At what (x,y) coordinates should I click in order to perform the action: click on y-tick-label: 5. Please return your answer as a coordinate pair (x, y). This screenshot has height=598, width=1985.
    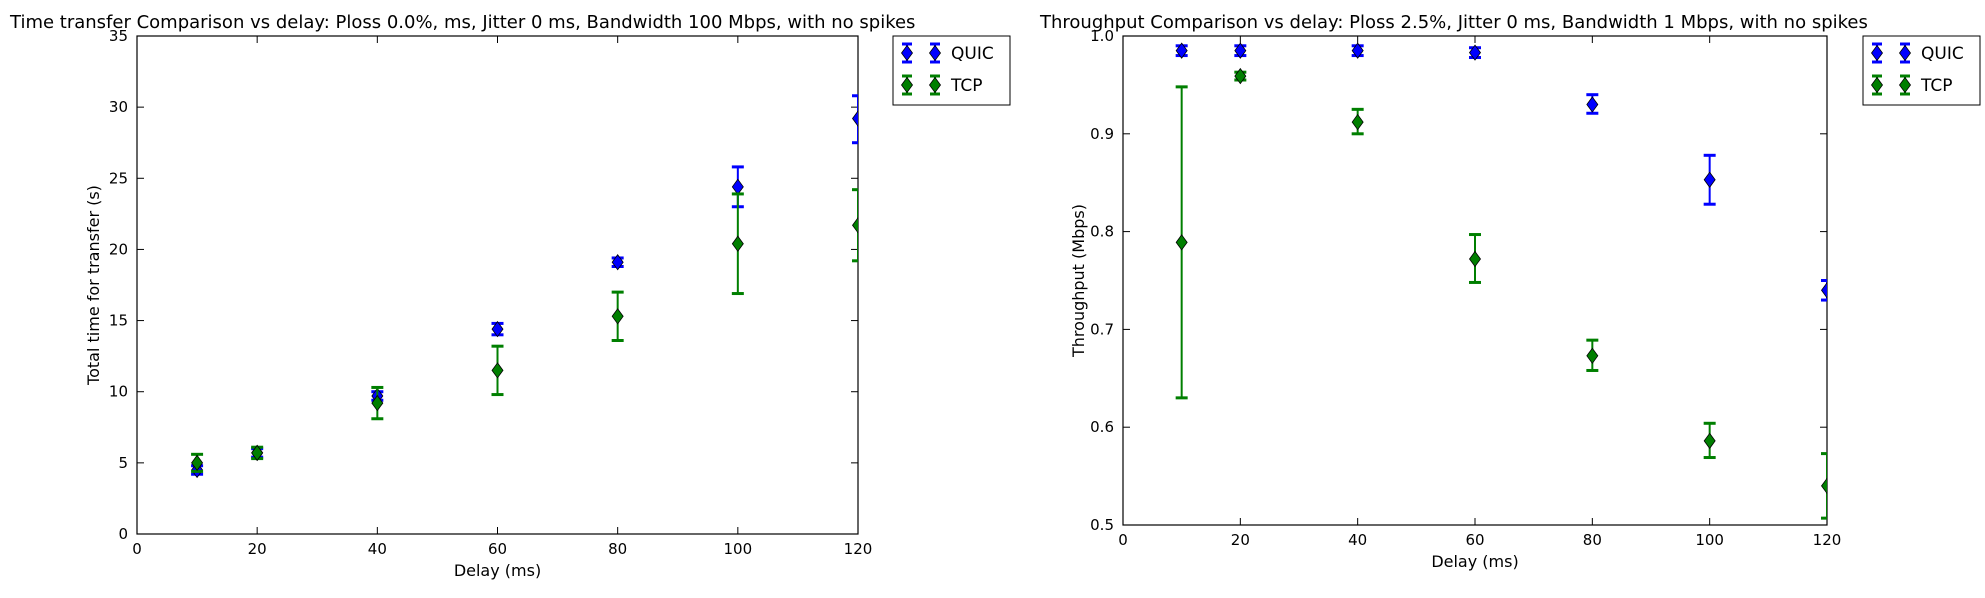
    Looking at the image, I should click on (123, 463).